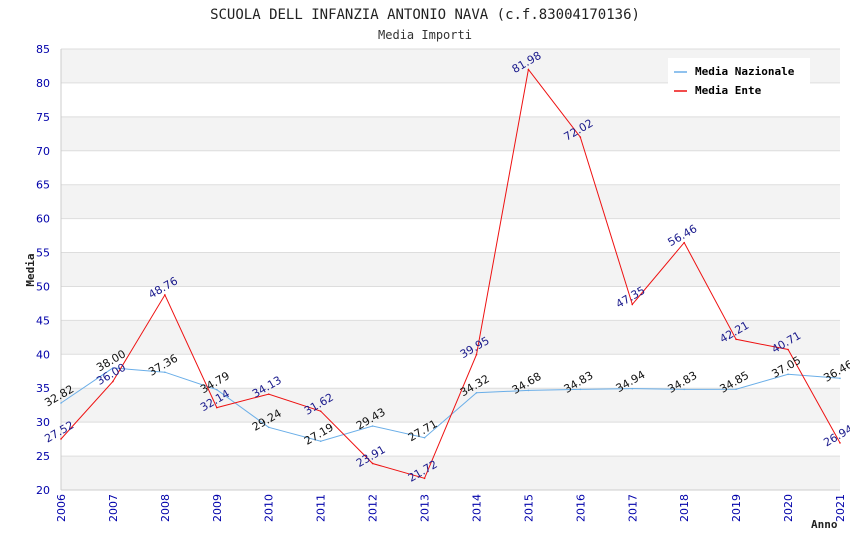  I want to click on y-tick-label: 75, so click(43, 117).